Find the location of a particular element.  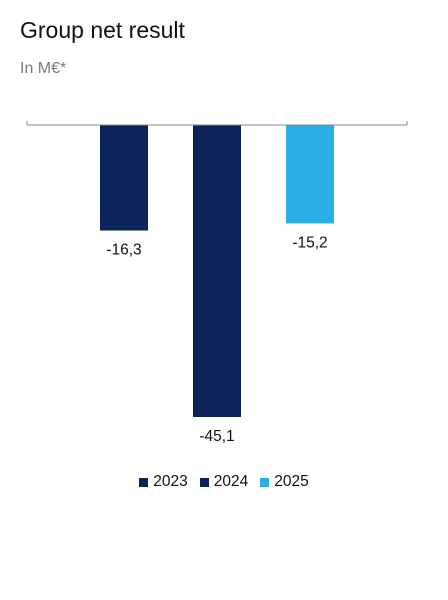

chart-legend: 2023 2024 2025 is located at coordinates (224, 482).